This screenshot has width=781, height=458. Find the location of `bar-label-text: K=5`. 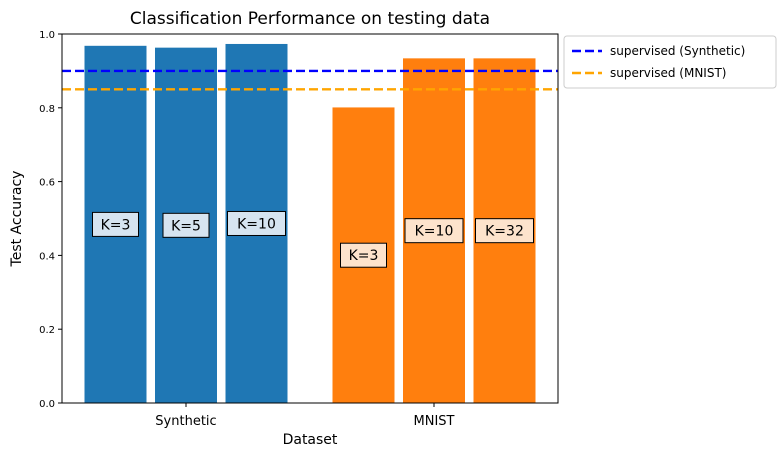

bar-label-text: K=5 is located at coordinates (186, 226).